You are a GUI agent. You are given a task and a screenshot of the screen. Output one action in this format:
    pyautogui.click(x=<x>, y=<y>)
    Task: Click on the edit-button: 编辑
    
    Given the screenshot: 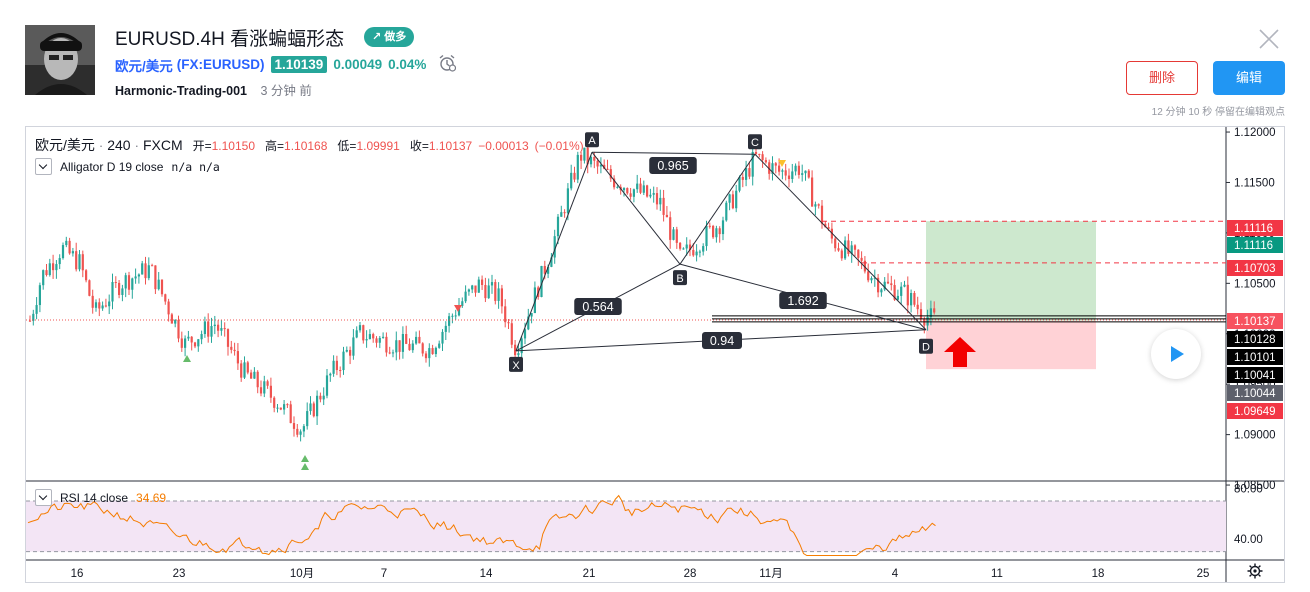 What is the action you would take?
    pyautogui.click(x=1249, y=78)
    